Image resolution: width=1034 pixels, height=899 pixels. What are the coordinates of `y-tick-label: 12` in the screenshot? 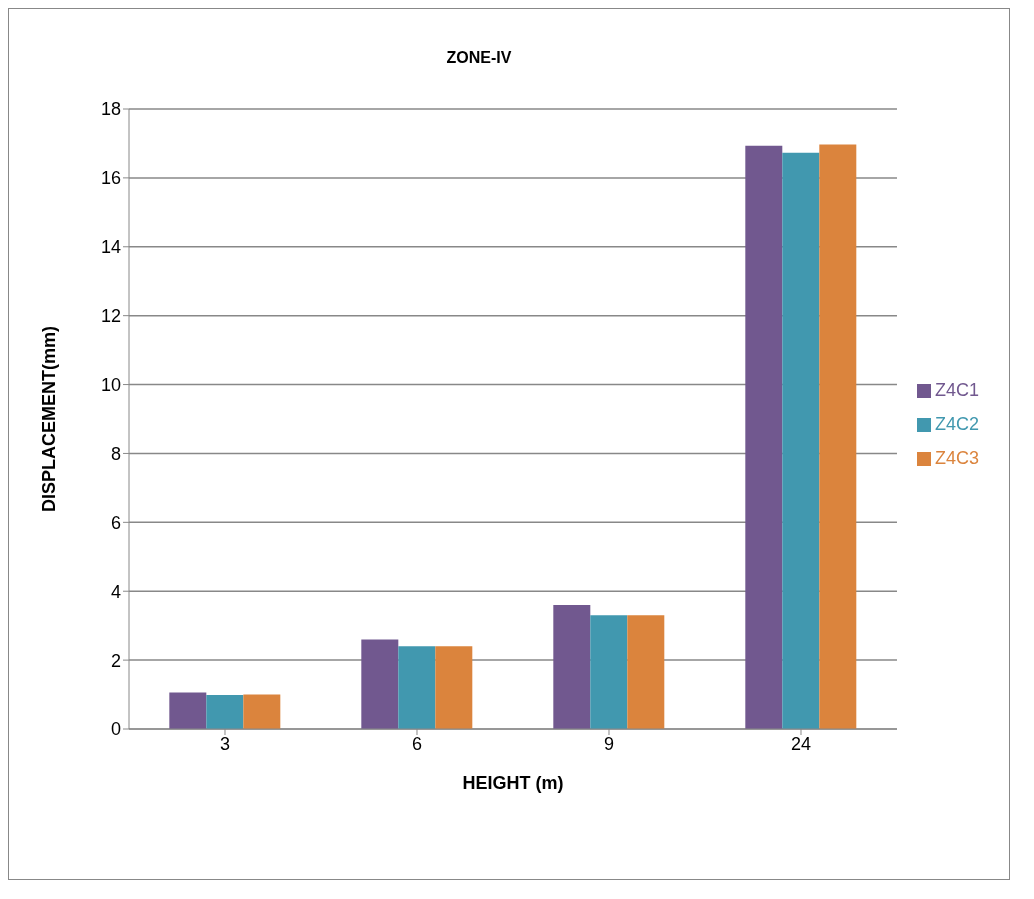 It's located at (110, 316).